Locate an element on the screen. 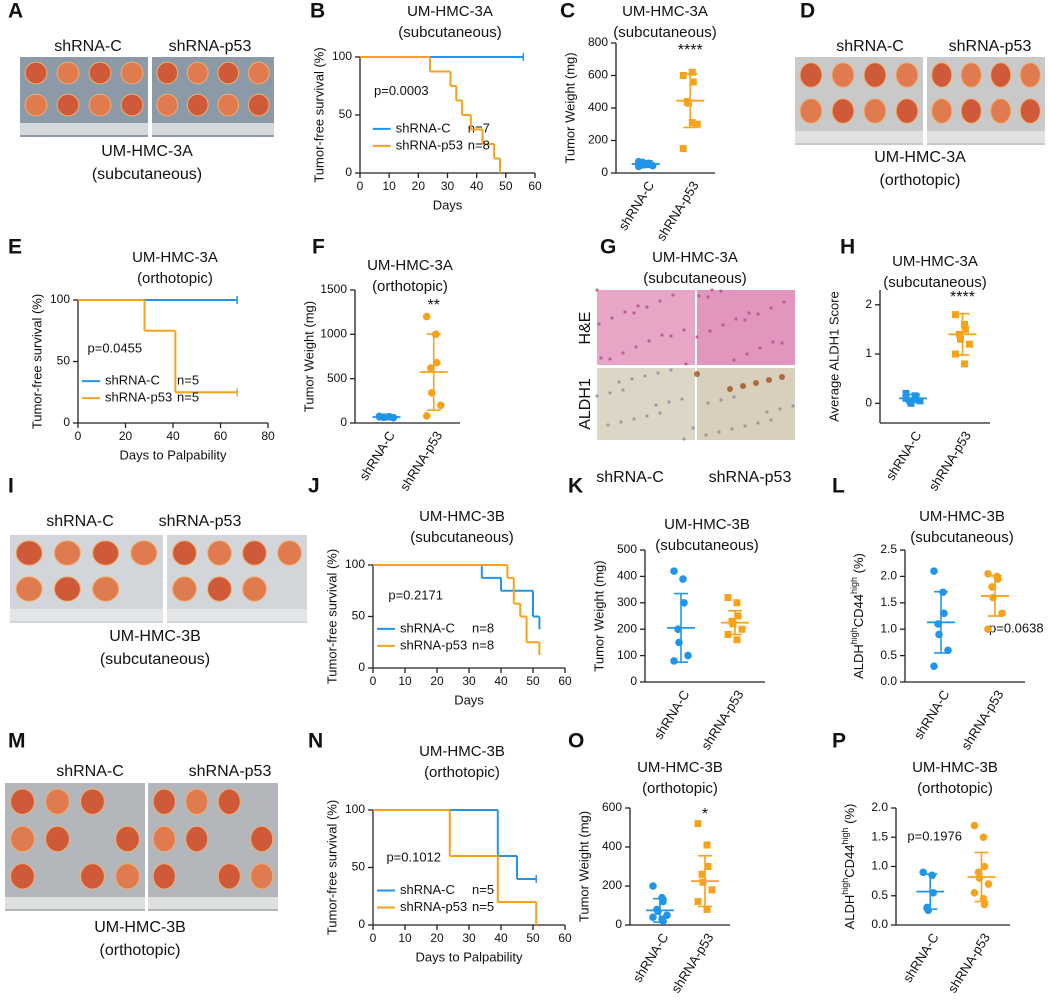  row-label: H&E is located at coordinates (585, 328).